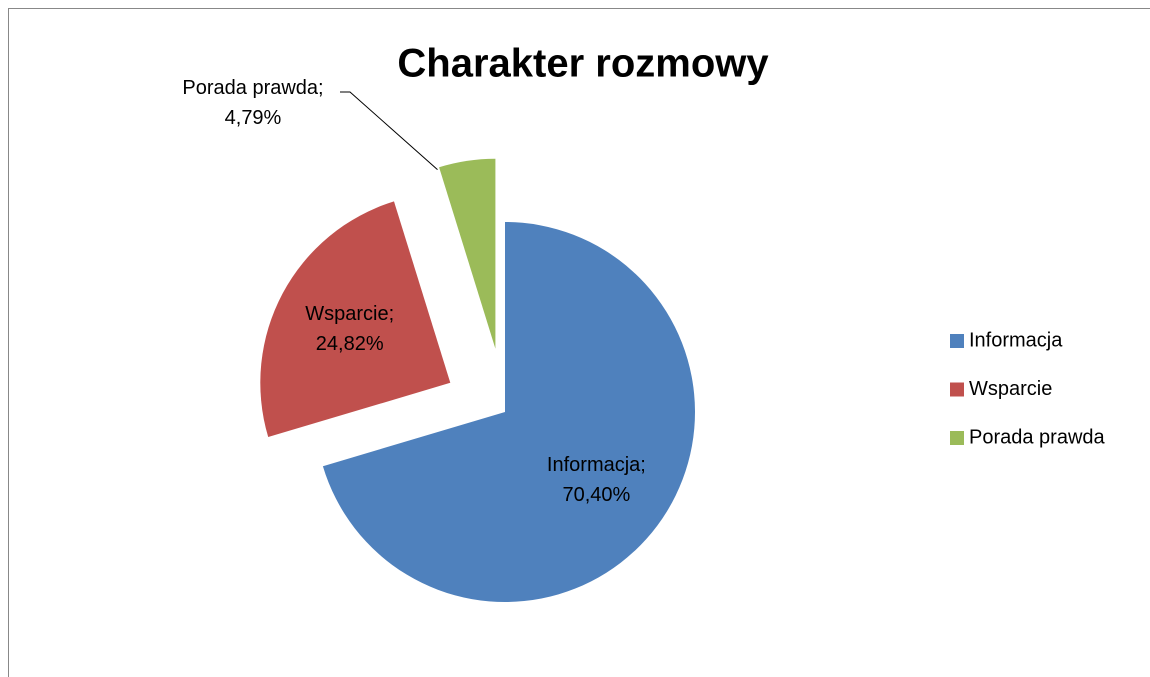 Image resolution: width=1150 pixels, height=677 pixels. Describe the element at coordinates (1037, 437) in the screenshot. I see `legend-label: Porada prawda` at that location.